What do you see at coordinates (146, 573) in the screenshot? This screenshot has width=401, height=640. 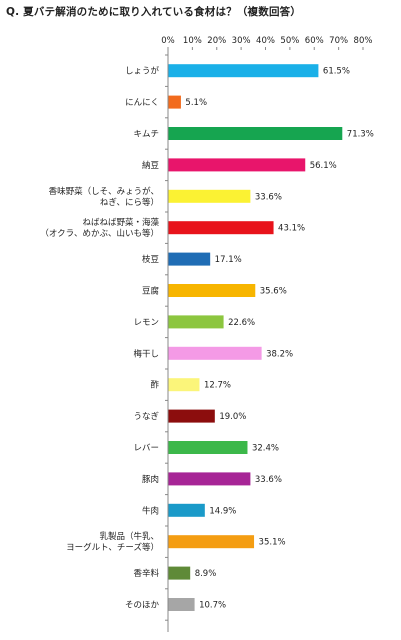 I see `category-label: 香辛料` at bounding box center [146, 573].